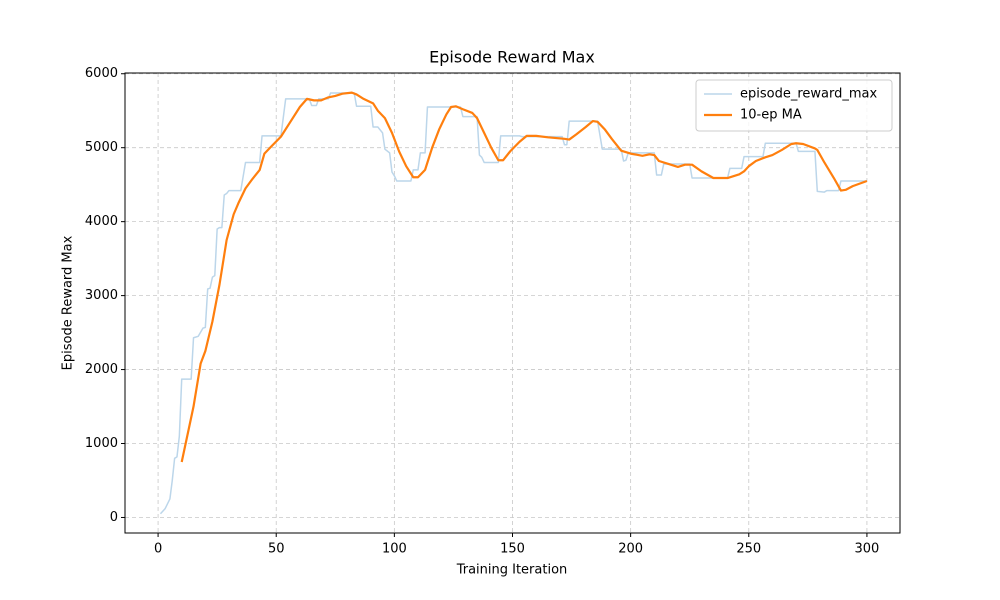 Image resolution: width=1000 pixels, height=600 pixels. I want to click on y-tick-label: 5000, so click(101, 147).